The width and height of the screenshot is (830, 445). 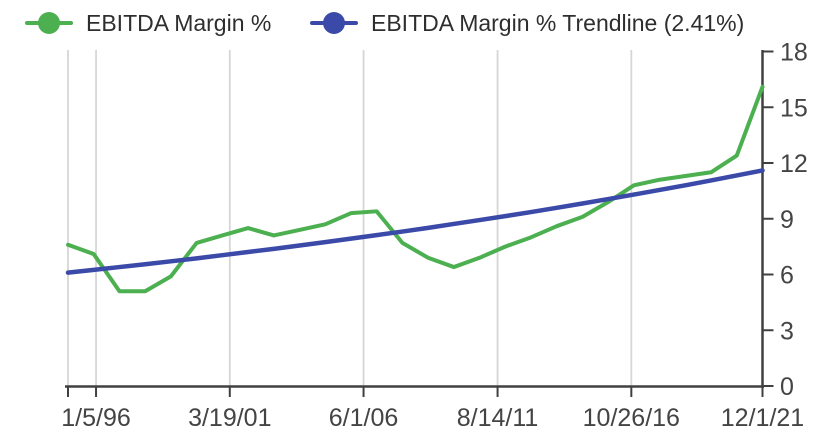 I want to click on legend-item-trendline: EBITDA Margin % Trendline (2.41%), so click(x=527, y=23).